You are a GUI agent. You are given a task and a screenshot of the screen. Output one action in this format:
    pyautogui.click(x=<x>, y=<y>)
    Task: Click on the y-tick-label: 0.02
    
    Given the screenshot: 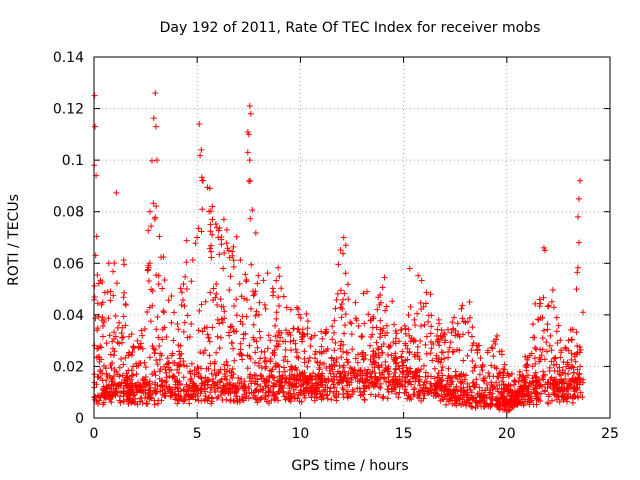 What is the action you would take?
    pyautogui.click(x=68, y=367)
    